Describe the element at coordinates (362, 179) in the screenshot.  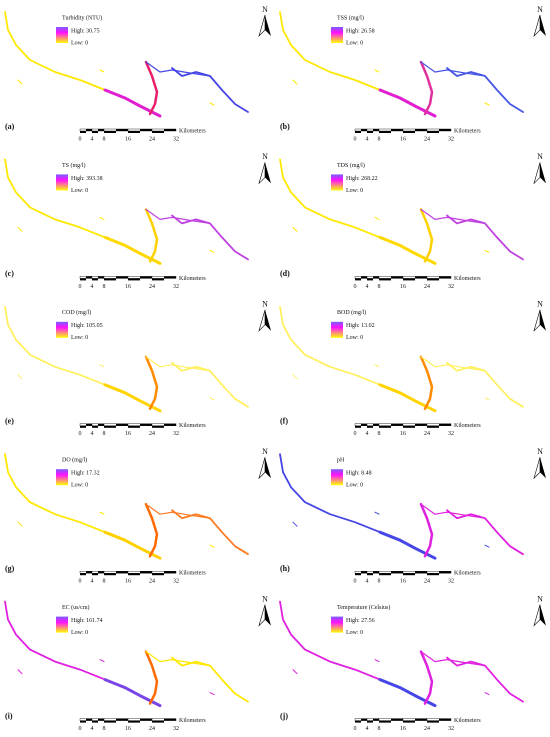
I see `legend-high: High: 268.22` at that location.